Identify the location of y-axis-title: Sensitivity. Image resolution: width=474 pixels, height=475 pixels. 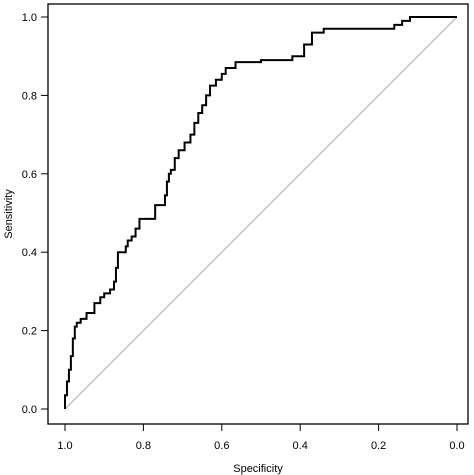
(9, 214).